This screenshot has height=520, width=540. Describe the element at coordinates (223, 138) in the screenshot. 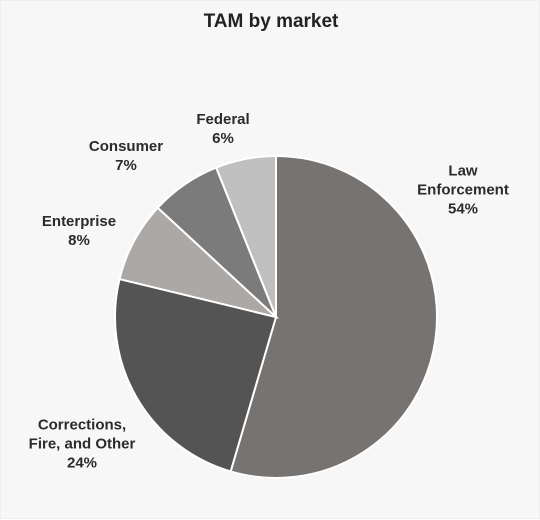

I see `slice-percent: 6%` at that location.